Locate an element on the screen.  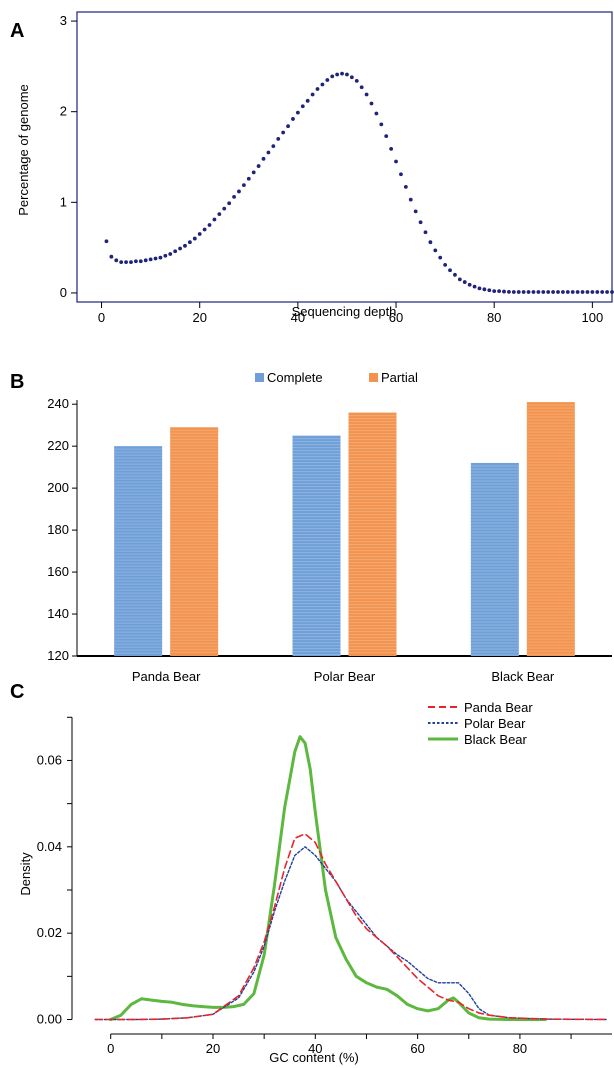
panel-a-xlabel: Sequencing depth is located at coordinates (344, 311).